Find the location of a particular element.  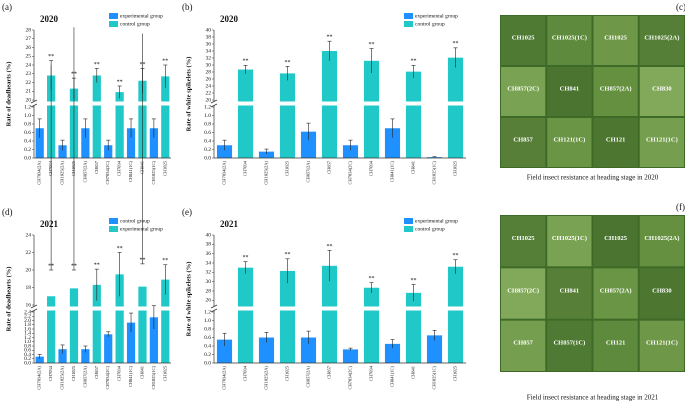

x-tick-label: CH857(2A) is located at coordinates (308, 377).